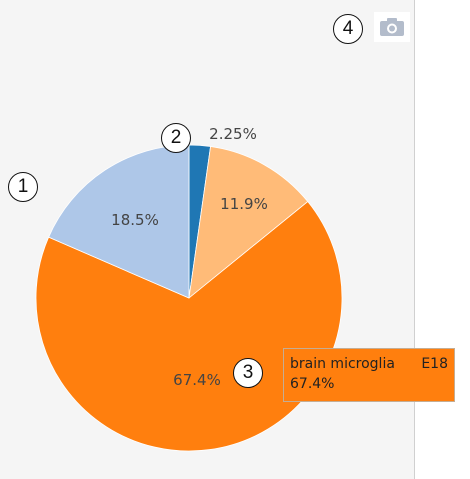  I want to click on slice-label-4: 18.5%, so click(135, 220).